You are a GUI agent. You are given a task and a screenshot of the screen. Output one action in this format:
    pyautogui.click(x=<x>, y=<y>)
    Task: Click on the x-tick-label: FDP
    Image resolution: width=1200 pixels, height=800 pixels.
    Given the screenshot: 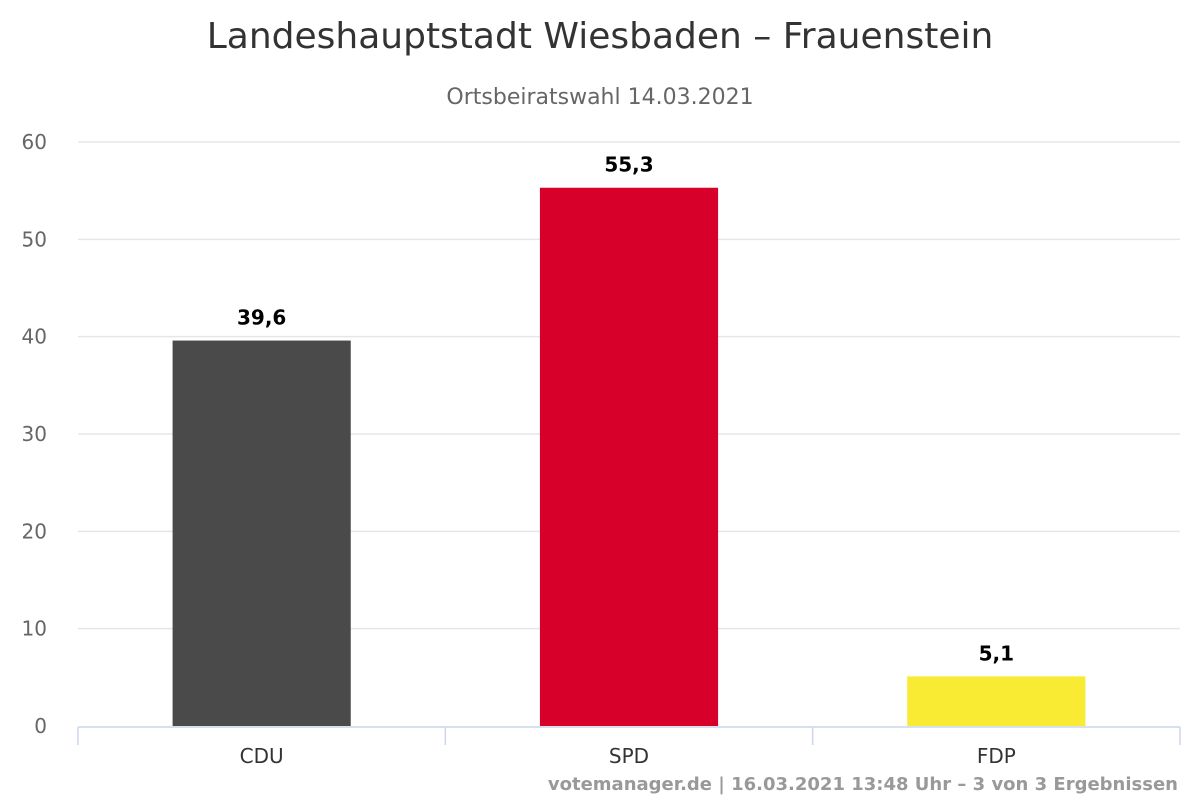 What is the action you would take?
    pyautogui.click(x=996, y=756)
    